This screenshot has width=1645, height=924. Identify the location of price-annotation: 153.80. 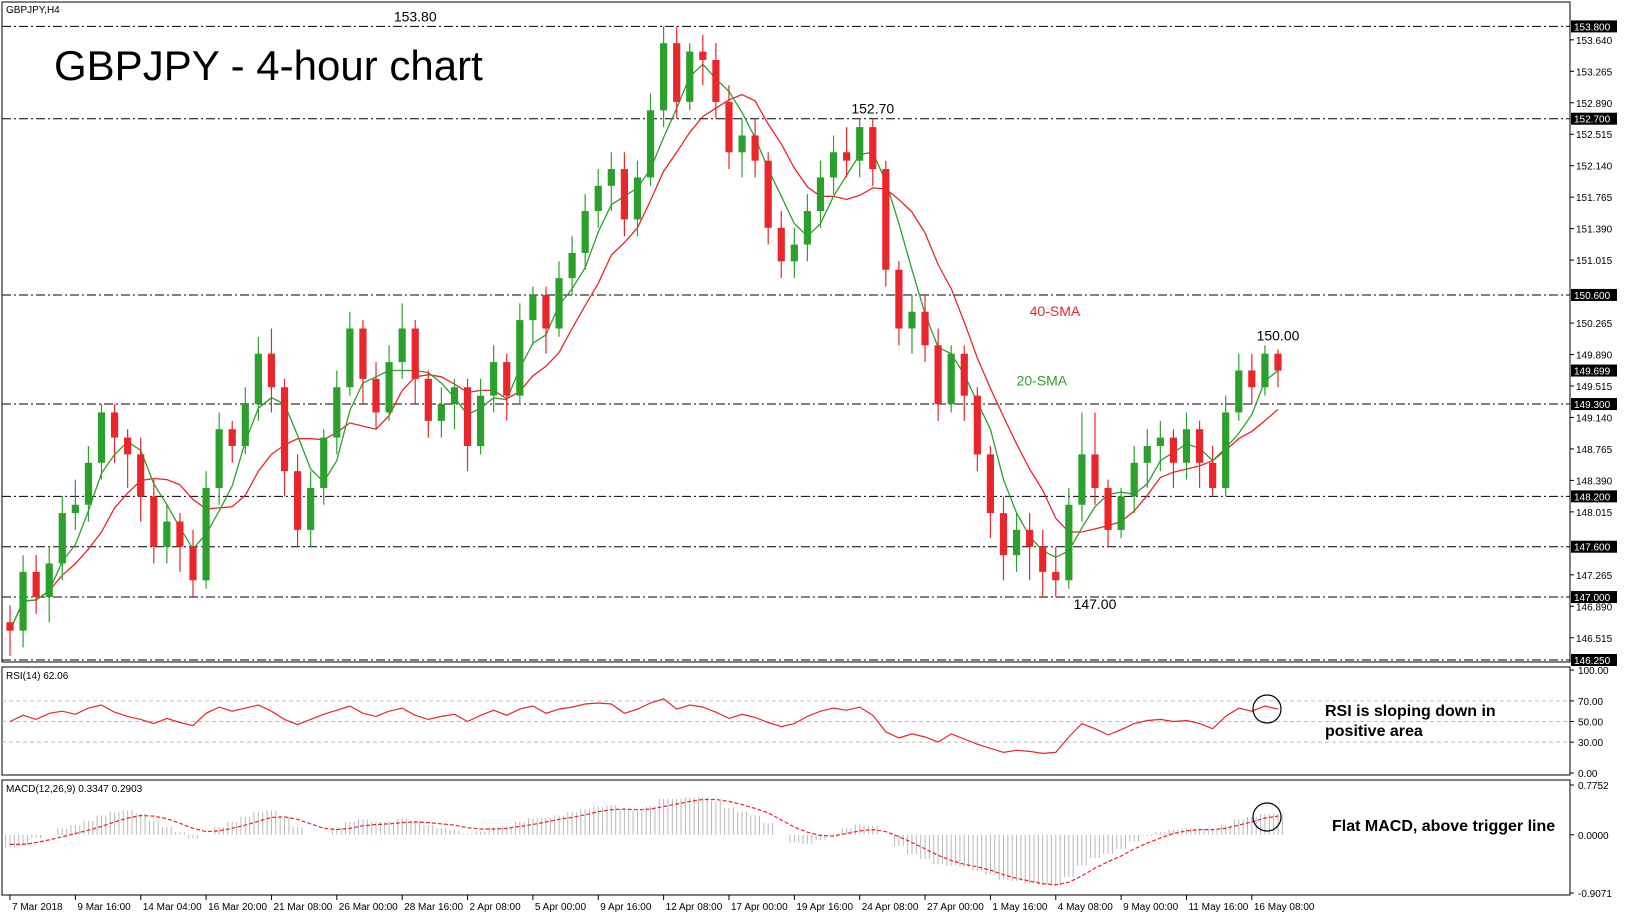
(415, 16).